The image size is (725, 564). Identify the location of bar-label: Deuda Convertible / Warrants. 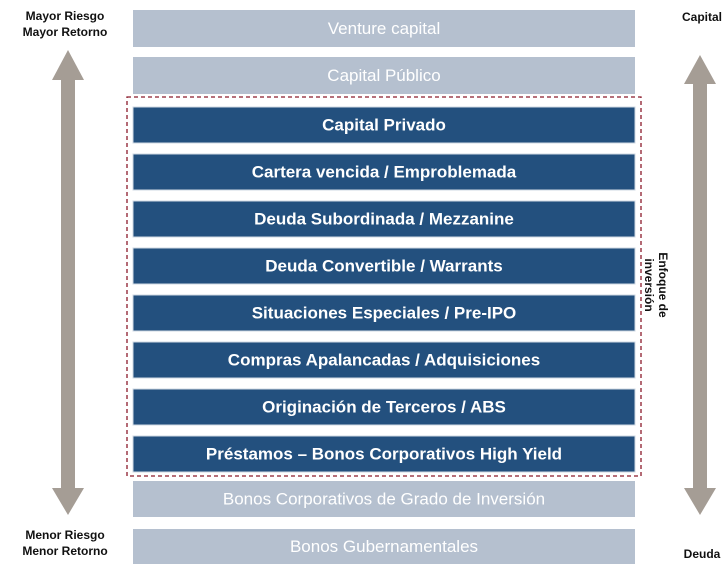
(383, 265).